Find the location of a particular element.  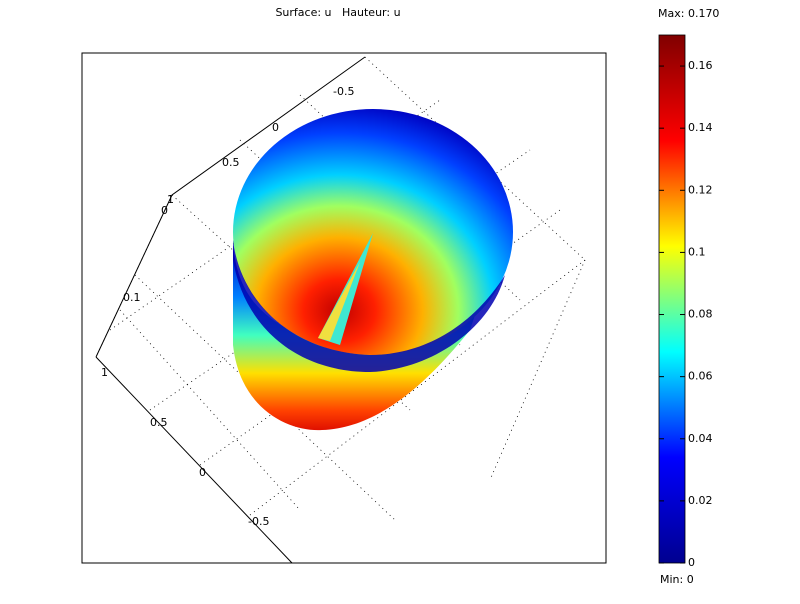

colorbar-tick-label: 0.12 is located at coordinates (700, 189).